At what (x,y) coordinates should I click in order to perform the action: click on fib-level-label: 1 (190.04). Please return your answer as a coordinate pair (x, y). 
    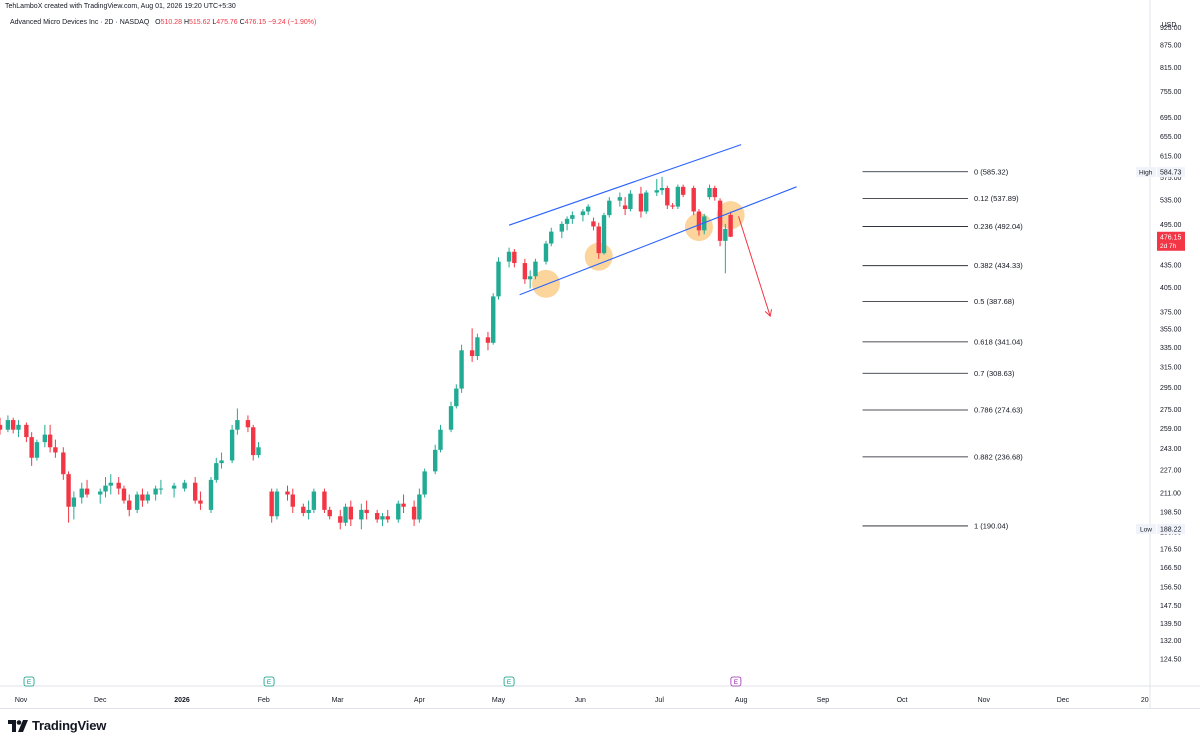
    Looking at the image, I should click on (991, 525).